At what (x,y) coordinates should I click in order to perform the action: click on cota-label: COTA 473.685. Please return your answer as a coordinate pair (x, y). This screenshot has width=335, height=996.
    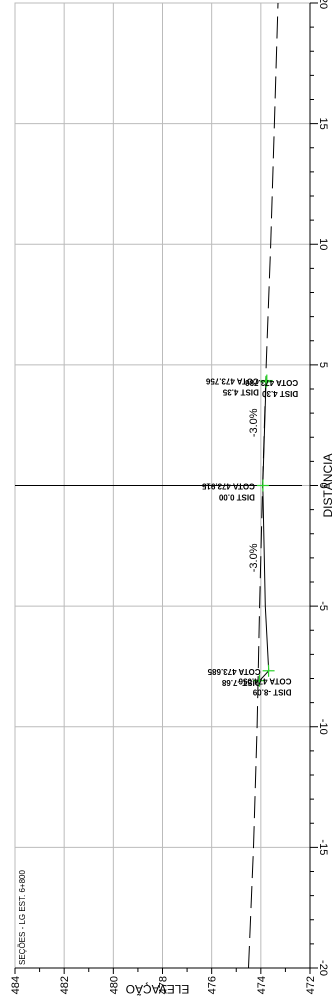
    Looking at the image, I should click on (233, 671).